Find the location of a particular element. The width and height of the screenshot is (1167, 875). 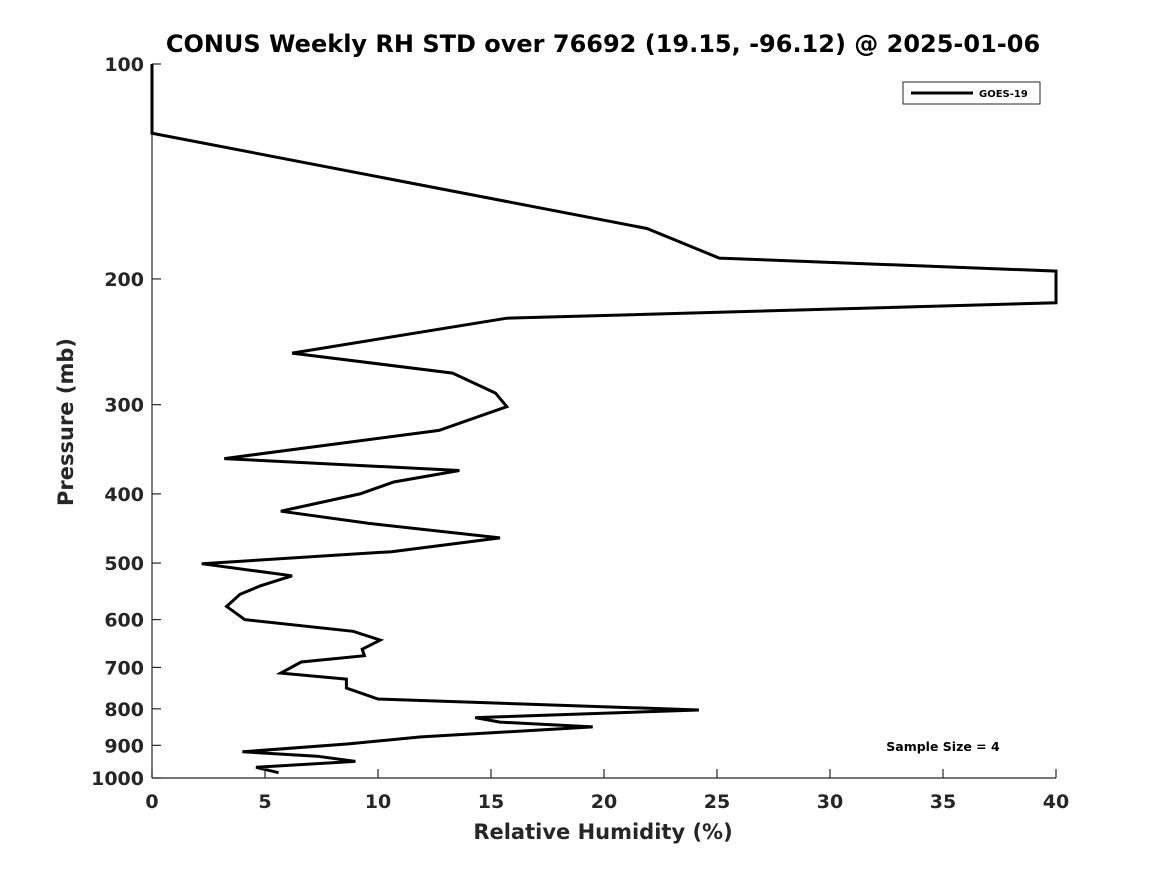

x-axis-label: Relative Humidity (%) is located at coordinates (602, 832).